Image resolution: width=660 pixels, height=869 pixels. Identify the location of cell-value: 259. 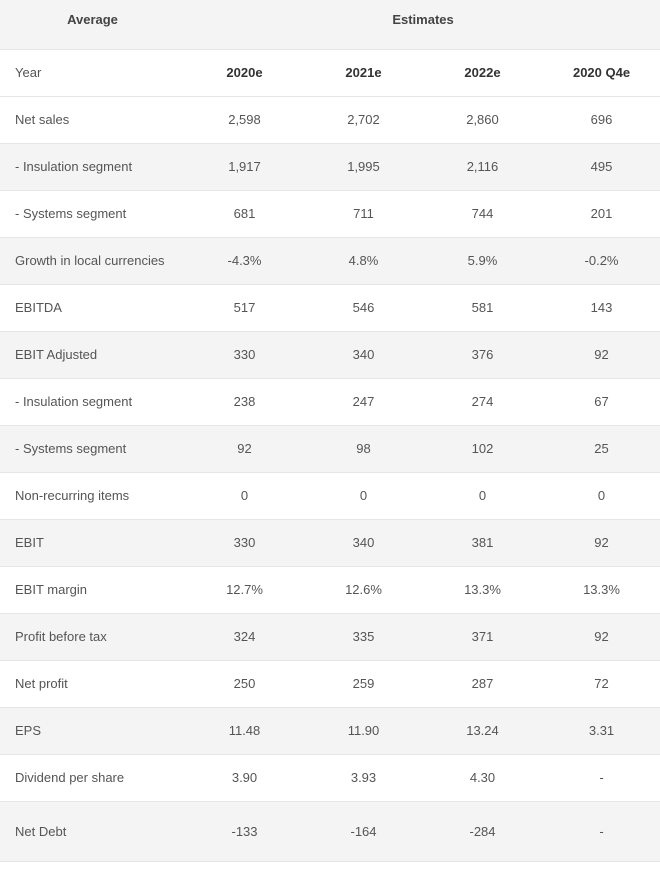
(363, 684).